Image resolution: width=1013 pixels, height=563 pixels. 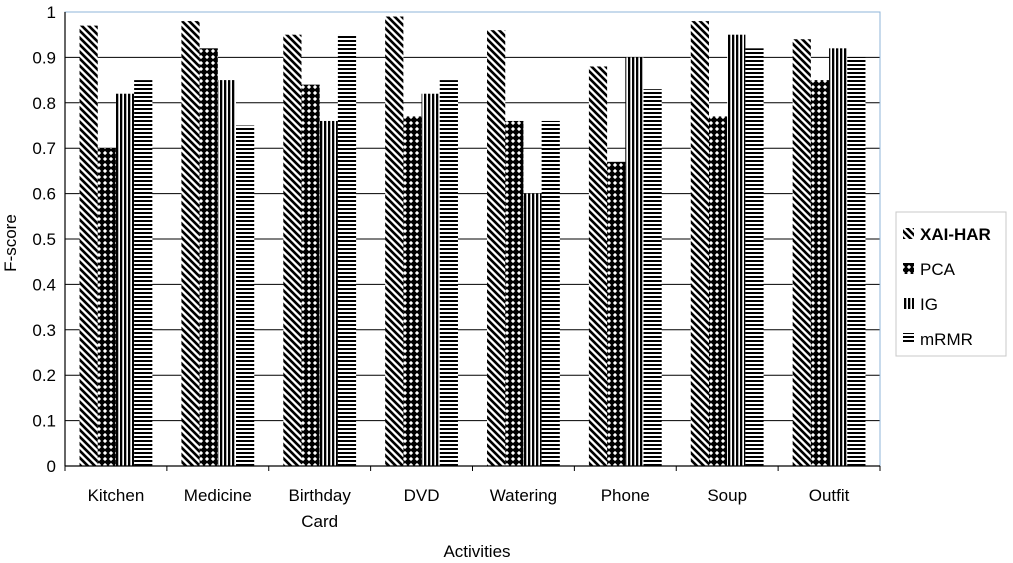 What do you see at coordinates (955, 234) in the screenshot?
I see `legend-label-xai-har: XAI-HAR` at bounding box center [955, 234].